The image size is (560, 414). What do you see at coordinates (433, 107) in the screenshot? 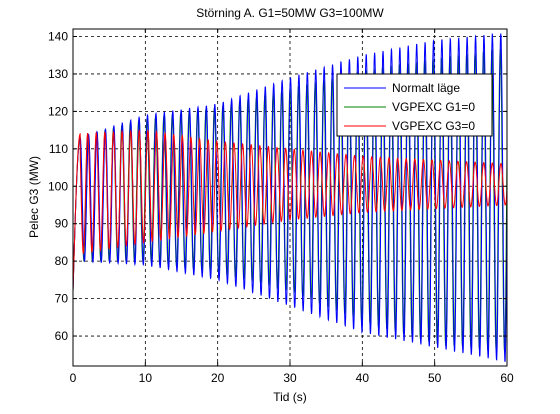
I see `legend-label: VGPEXC G1=0` at bounding box center [433, 107].